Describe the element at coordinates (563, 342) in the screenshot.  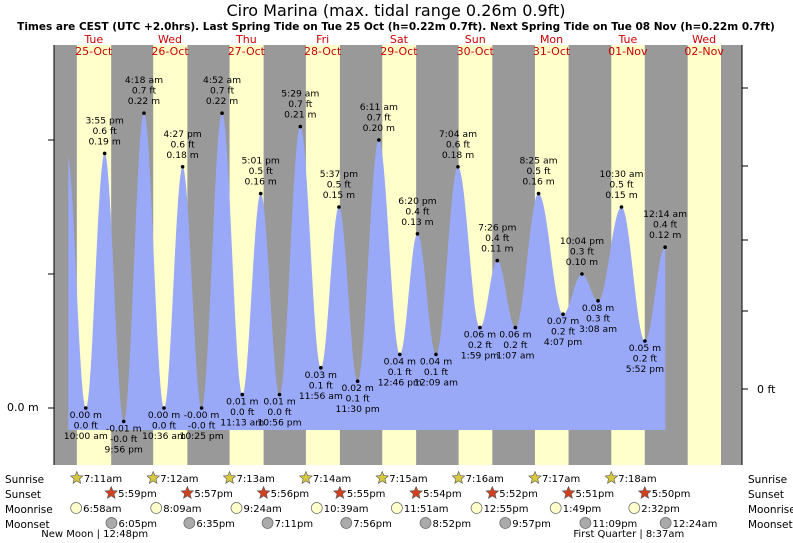
I see `tide-label: 4:07 pm` at that location.